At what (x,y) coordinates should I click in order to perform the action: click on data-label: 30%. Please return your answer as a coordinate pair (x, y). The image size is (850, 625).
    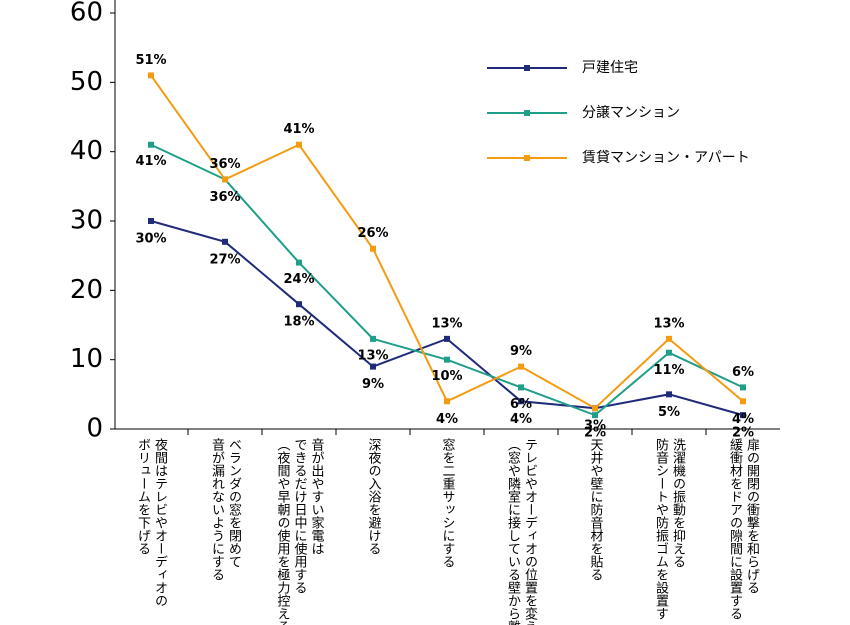
    Looking at the image, I should click on (150, 239).